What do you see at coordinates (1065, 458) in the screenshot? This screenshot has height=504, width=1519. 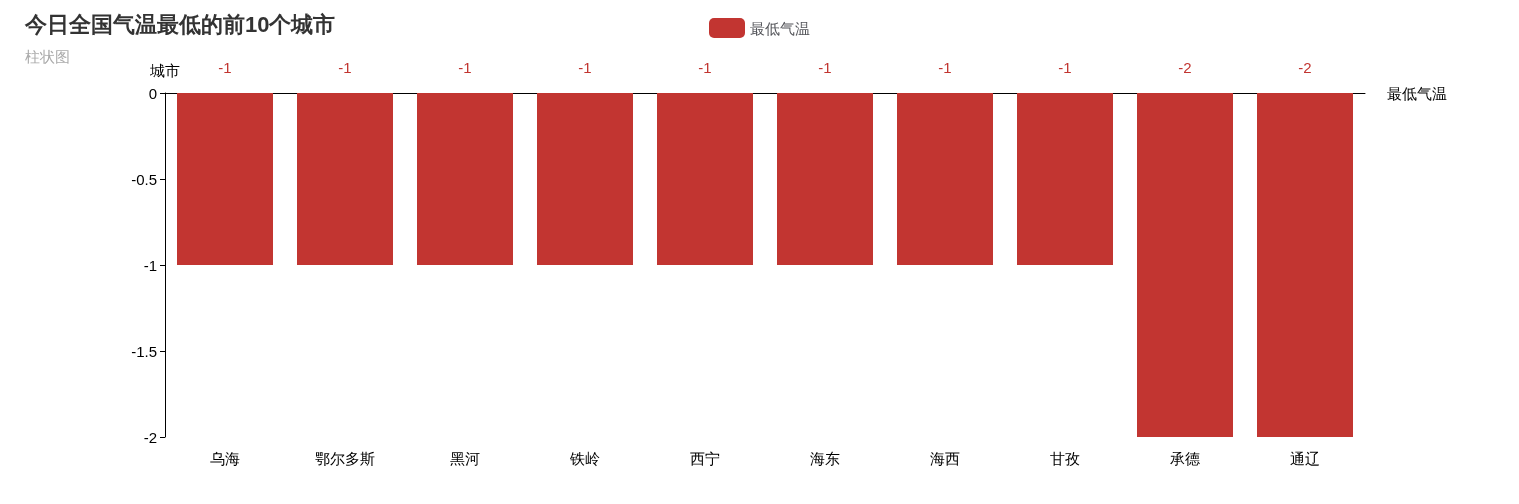 I see `x-tick-label: 甘孜` at bounding box center [1065, 458].